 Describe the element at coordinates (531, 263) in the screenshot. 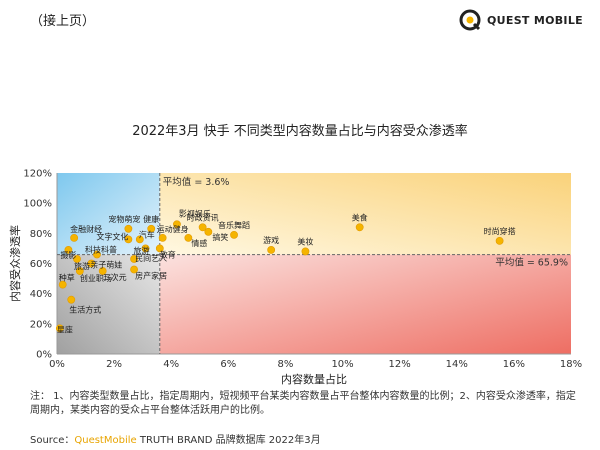

I see `avg-y-label: 平均值 = 65.9%` at that location.